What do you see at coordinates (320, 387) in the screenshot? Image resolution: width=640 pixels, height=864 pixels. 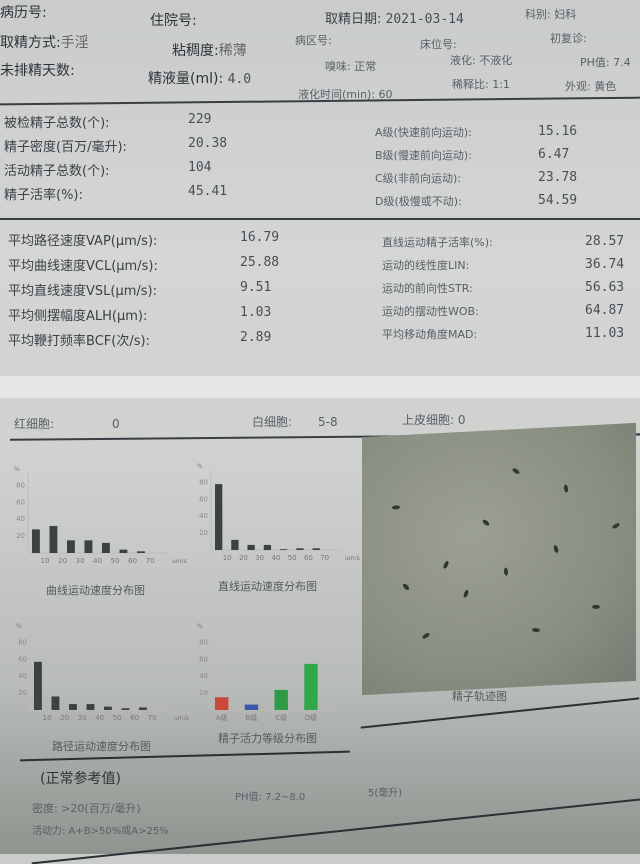 I see `paper-gap` at bounding box center [320, 387].